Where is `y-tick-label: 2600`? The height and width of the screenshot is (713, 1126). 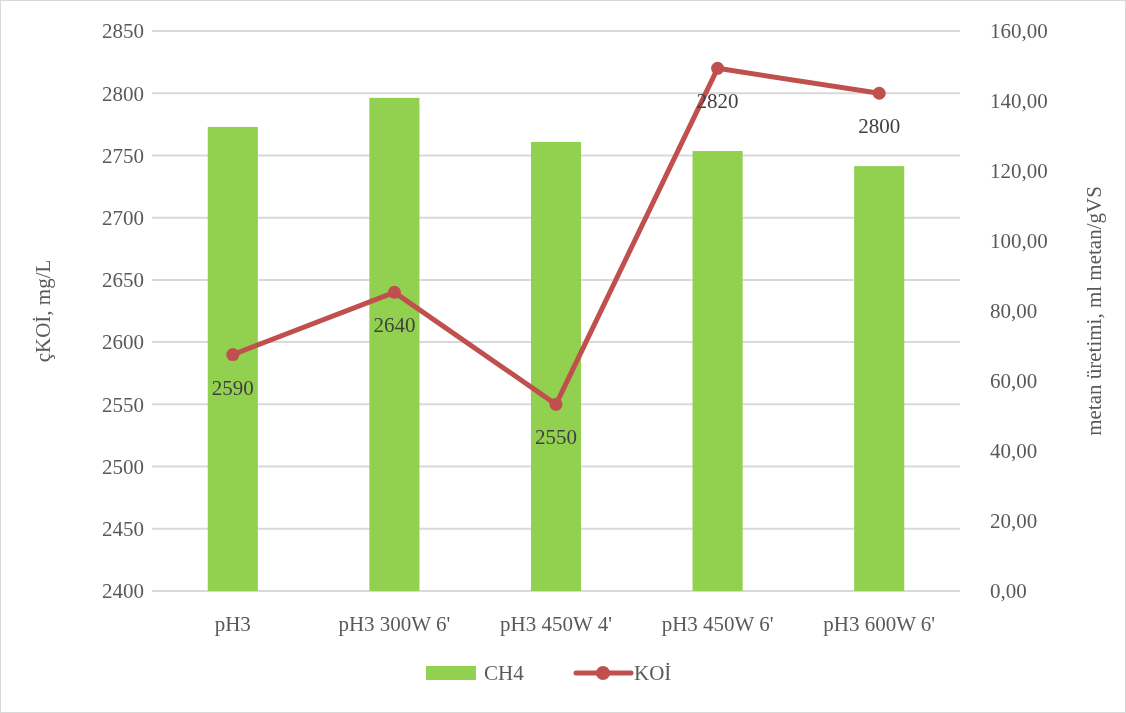
y-tick-label: 2600 is located at coordinates (123, 342).